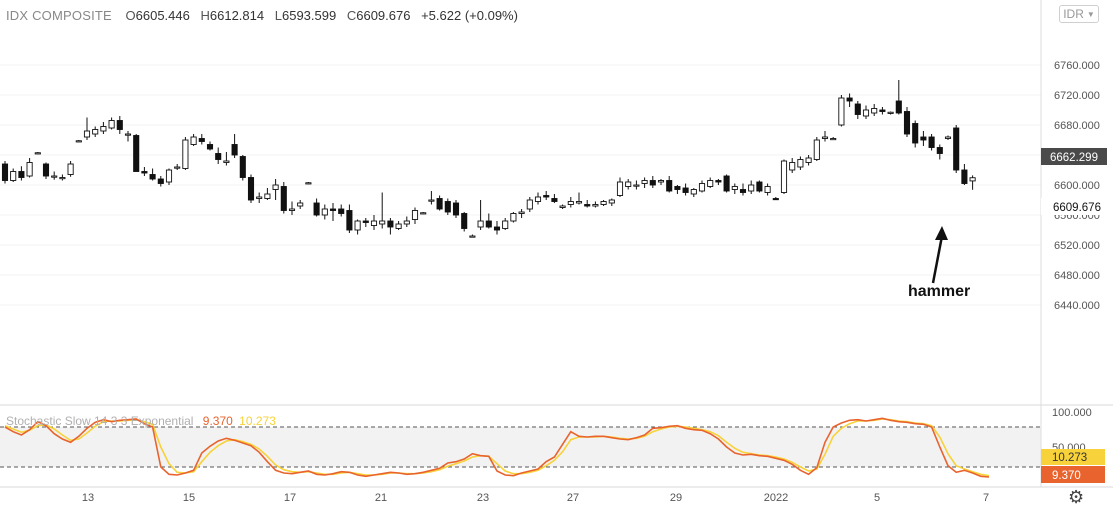 This screenshot has width=1113, height=510. What do you see at coordinates (381, 498) in the screenshot?
I see `x-tick-label: 21` at bounding box center [381, 498].